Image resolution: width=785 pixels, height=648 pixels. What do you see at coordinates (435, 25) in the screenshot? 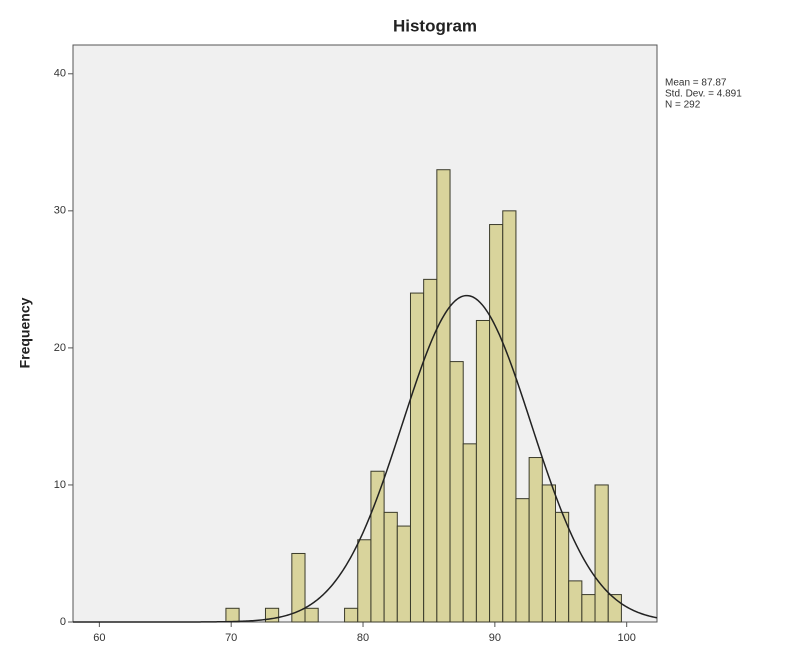
I see `chart-title: Histogram` at bounding box center [435, 25].